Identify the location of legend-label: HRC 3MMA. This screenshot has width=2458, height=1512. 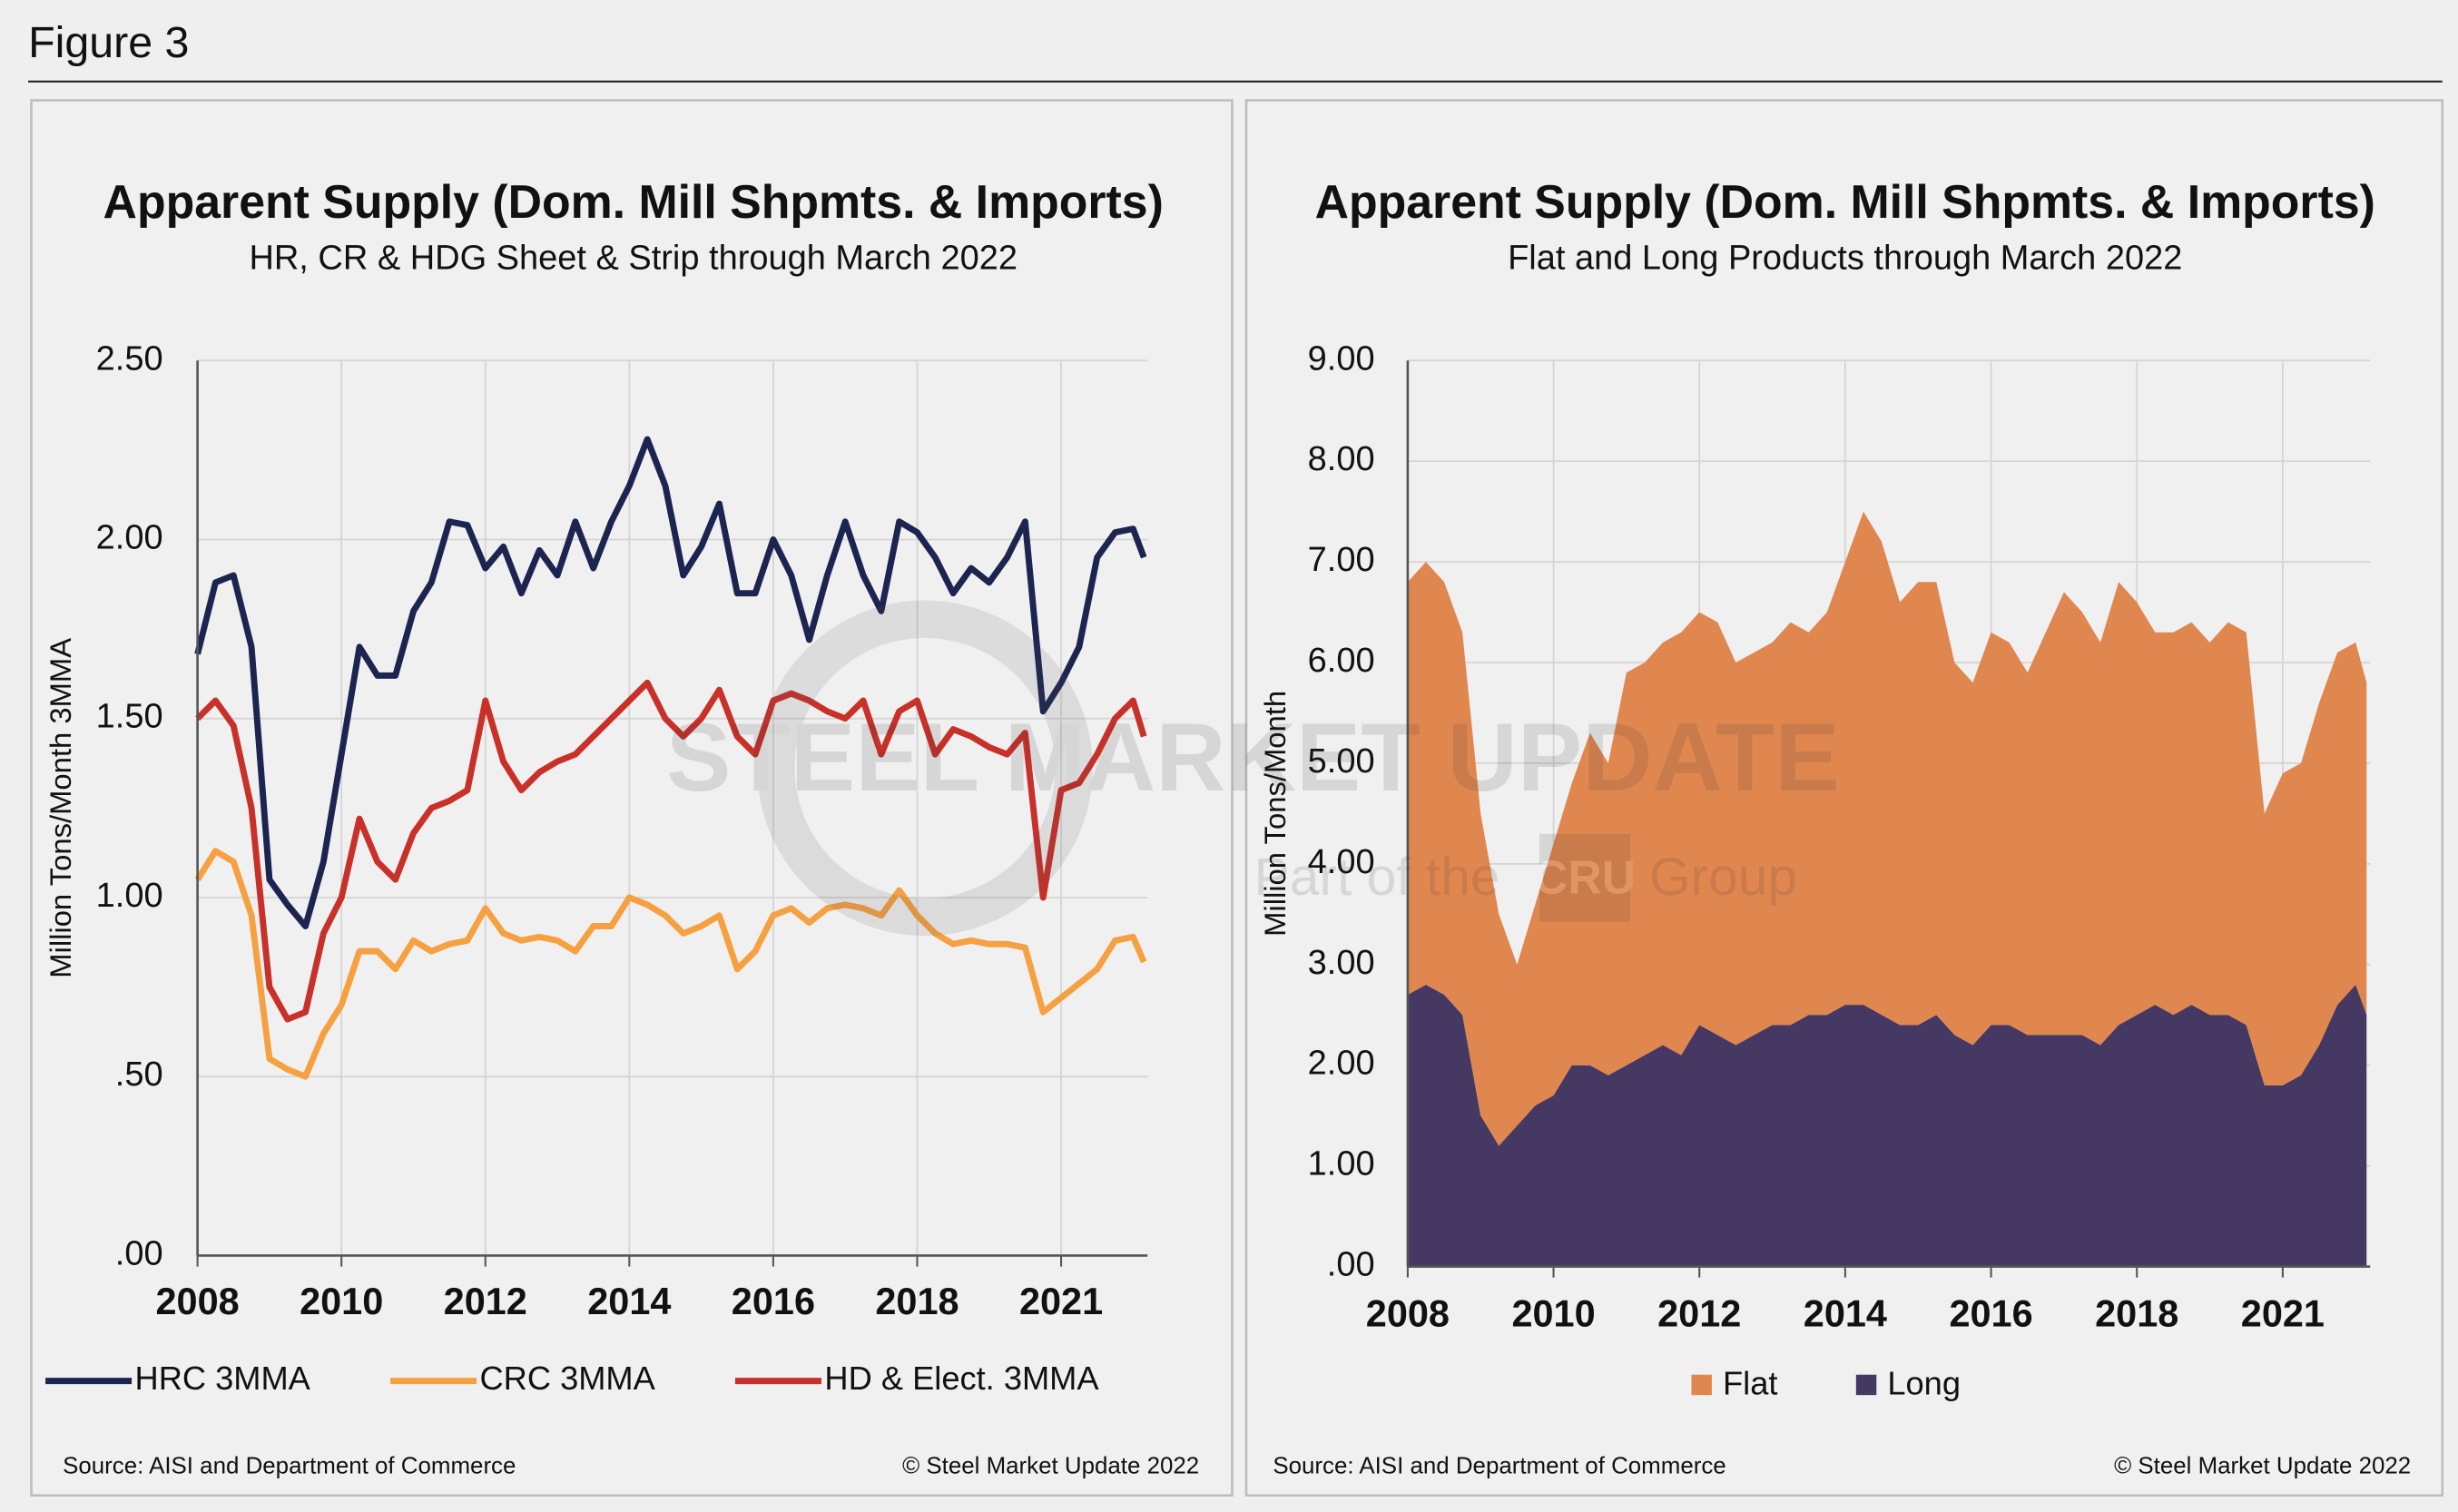
(223, 1378).